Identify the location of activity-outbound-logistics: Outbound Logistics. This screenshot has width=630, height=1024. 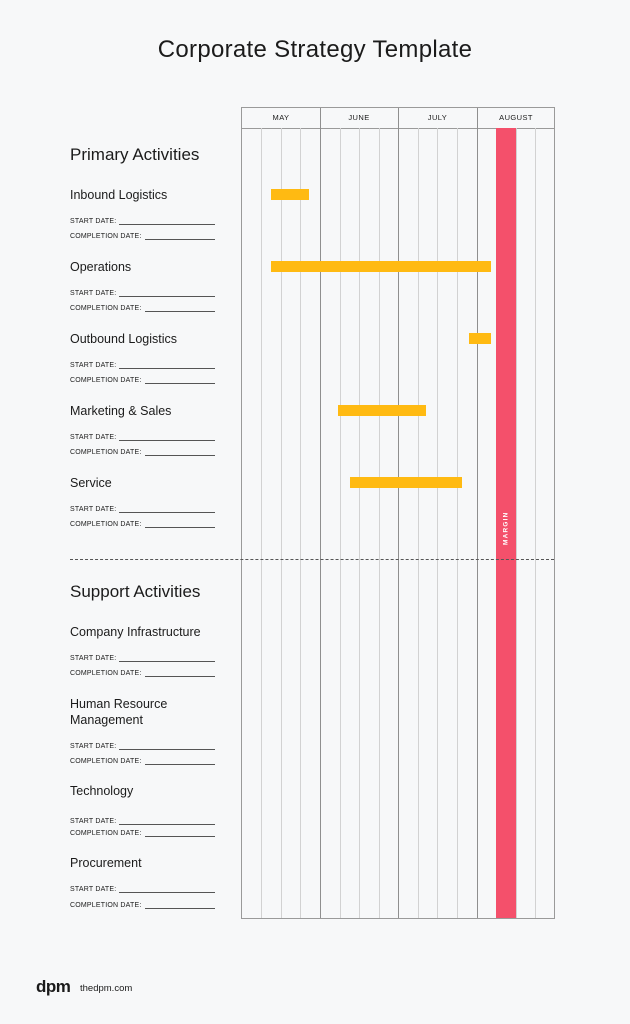
(124, 339).